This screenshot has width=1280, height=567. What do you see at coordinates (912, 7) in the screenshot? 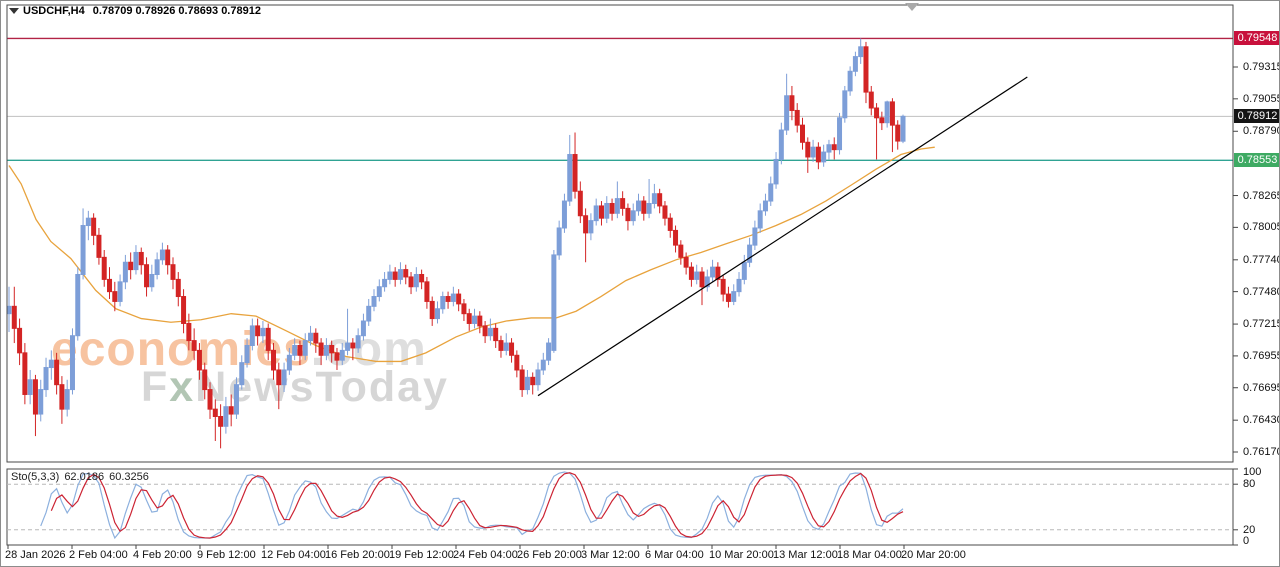
I see `chart-shift-icon` at bounding box center [912, 7].